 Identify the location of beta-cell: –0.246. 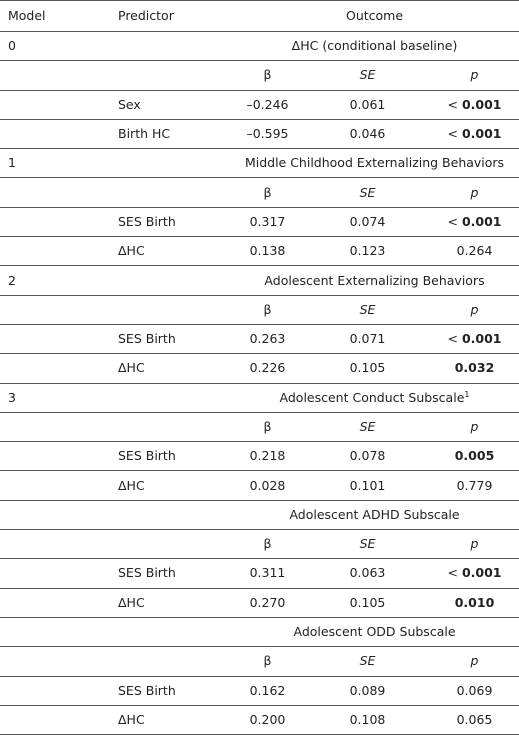
(267, 105).